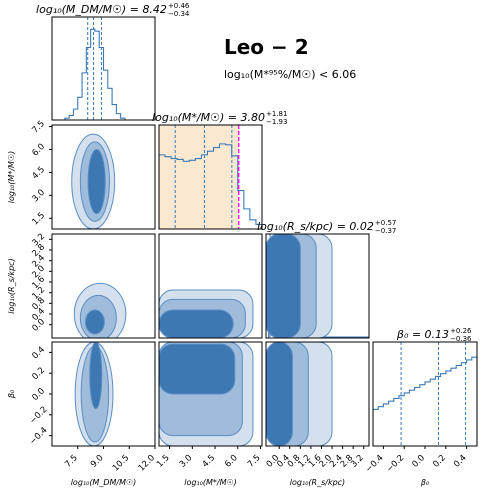  What do you see at coordinates (38, 127) in the screenshot?
I see `y-tick-label: 7.5` at bounding box center [38, 127].